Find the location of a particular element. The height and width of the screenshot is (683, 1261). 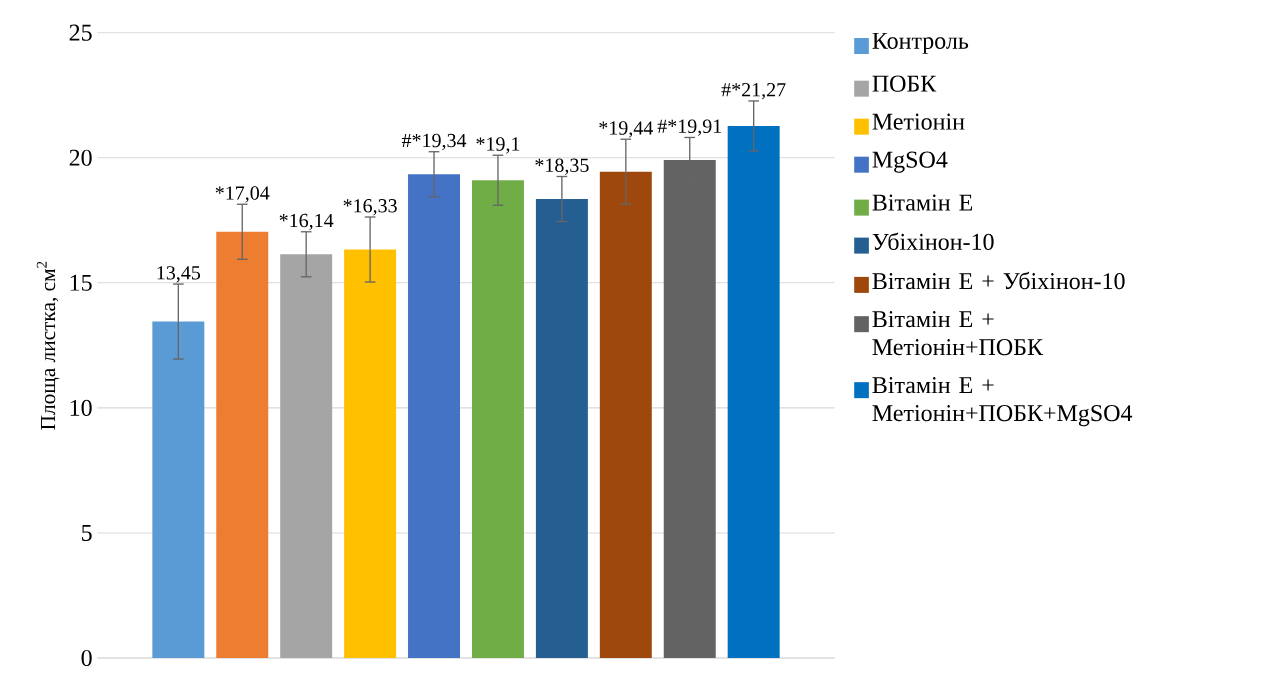

y-tick-label: 25 is located at coordinates (80, 32).